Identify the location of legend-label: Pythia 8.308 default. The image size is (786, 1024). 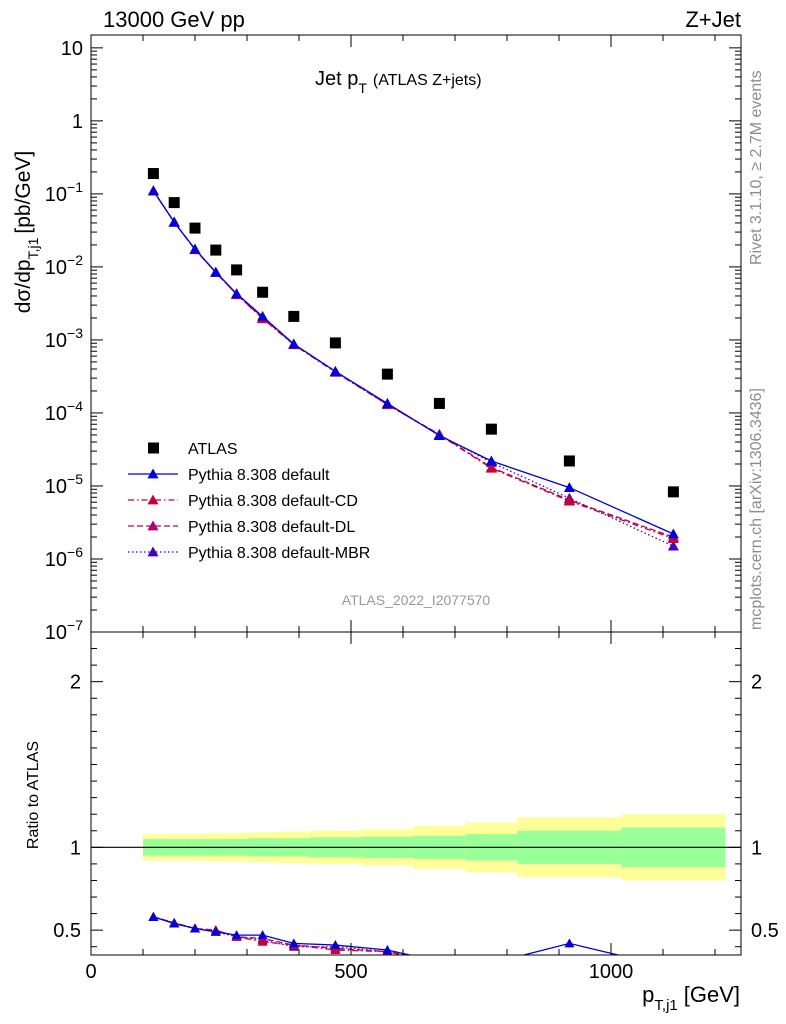
(259, 475).